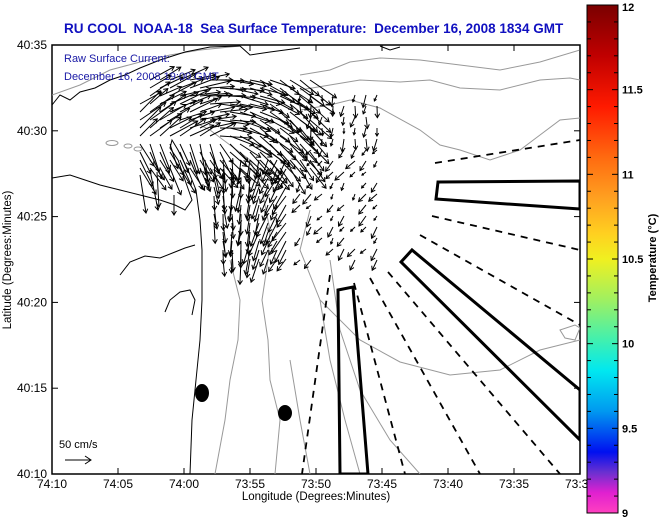  What do you see at coordinates (628, 175) in the screenshot?
I see `colorbar-tick-label: 11` at bounding box center [628, 175].